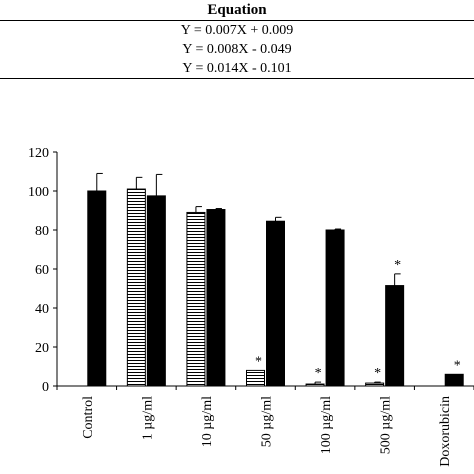 This screenshot has height=474, width=474. Describe the element at coordinates (38, 192) in the screenshot. I see `y-tick-label-100: 100` at that location.